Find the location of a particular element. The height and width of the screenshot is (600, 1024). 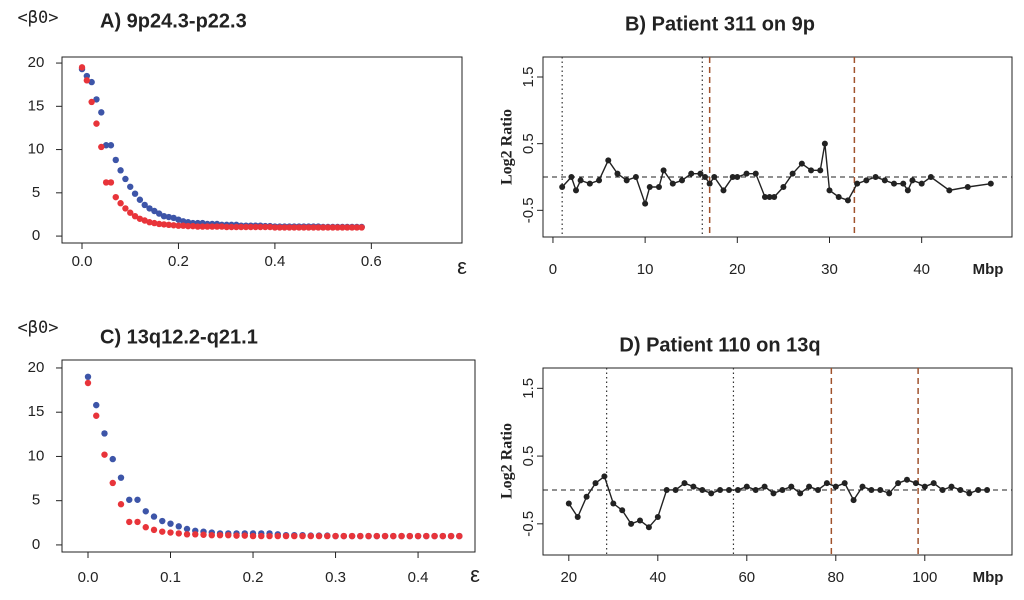

x-tick-label: 0 is located at coordinates (553, 269).